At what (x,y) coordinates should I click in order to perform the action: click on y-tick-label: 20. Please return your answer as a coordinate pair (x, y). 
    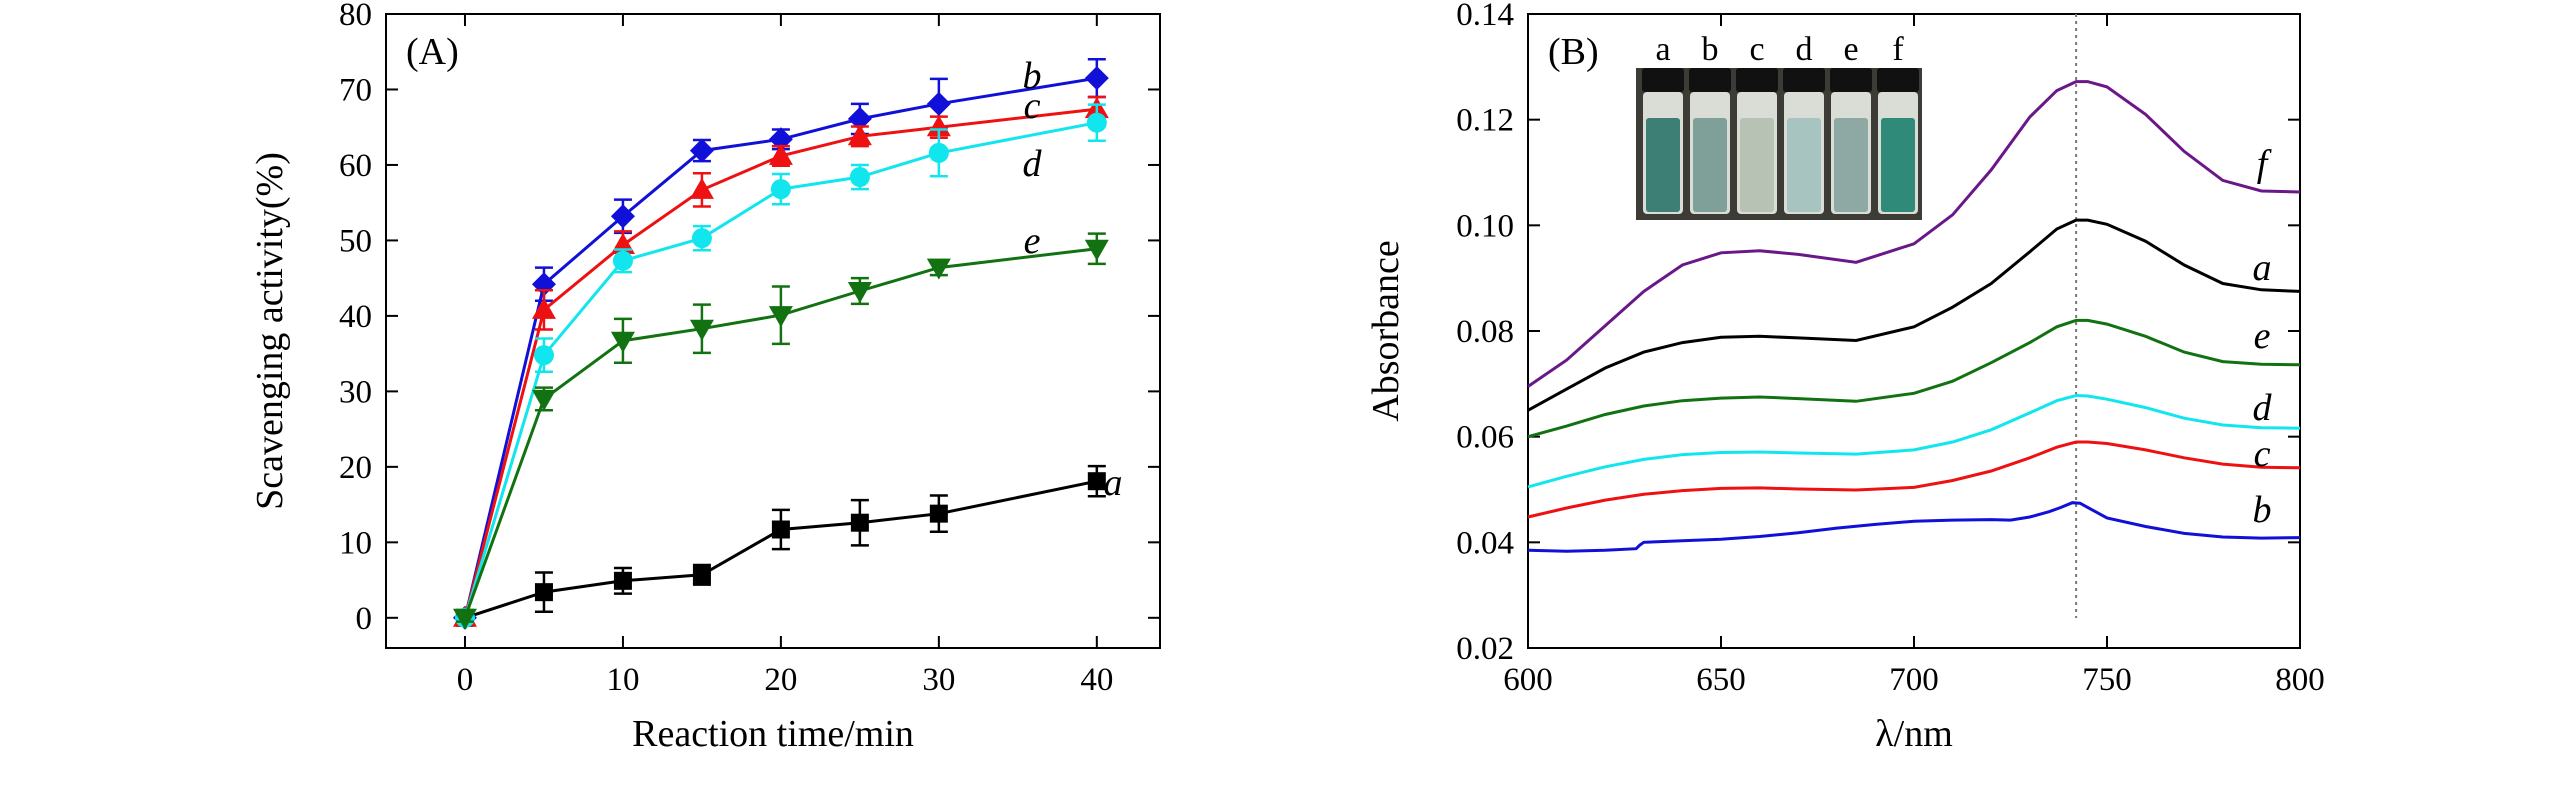
    Looking at the image, I should click on (355, 468).